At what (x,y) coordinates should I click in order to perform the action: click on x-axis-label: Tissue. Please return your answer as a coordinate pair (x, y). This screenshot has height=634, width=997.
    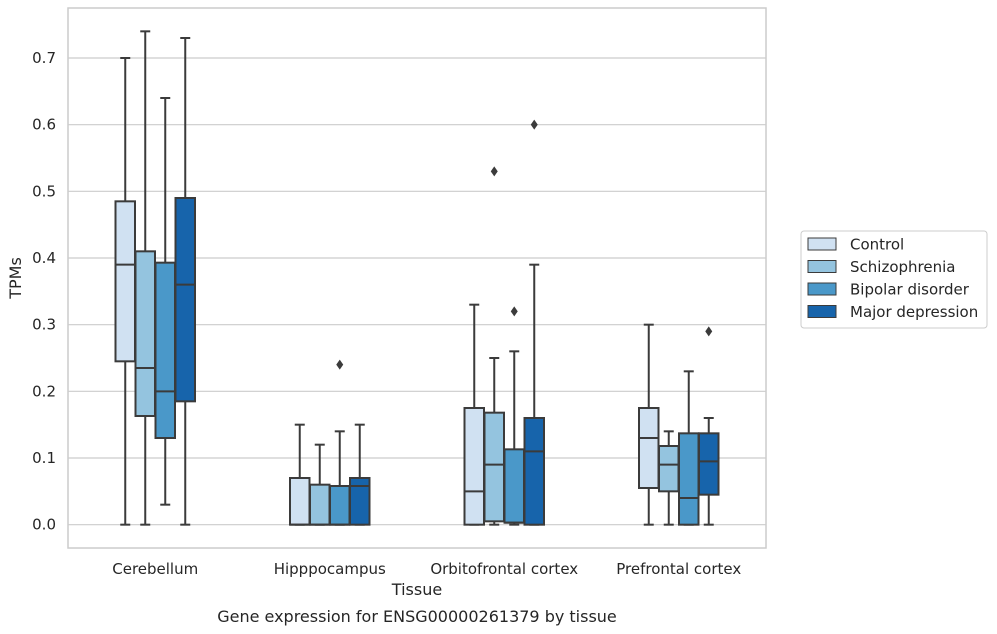
    Looking at the image, I should click on (416, 589).